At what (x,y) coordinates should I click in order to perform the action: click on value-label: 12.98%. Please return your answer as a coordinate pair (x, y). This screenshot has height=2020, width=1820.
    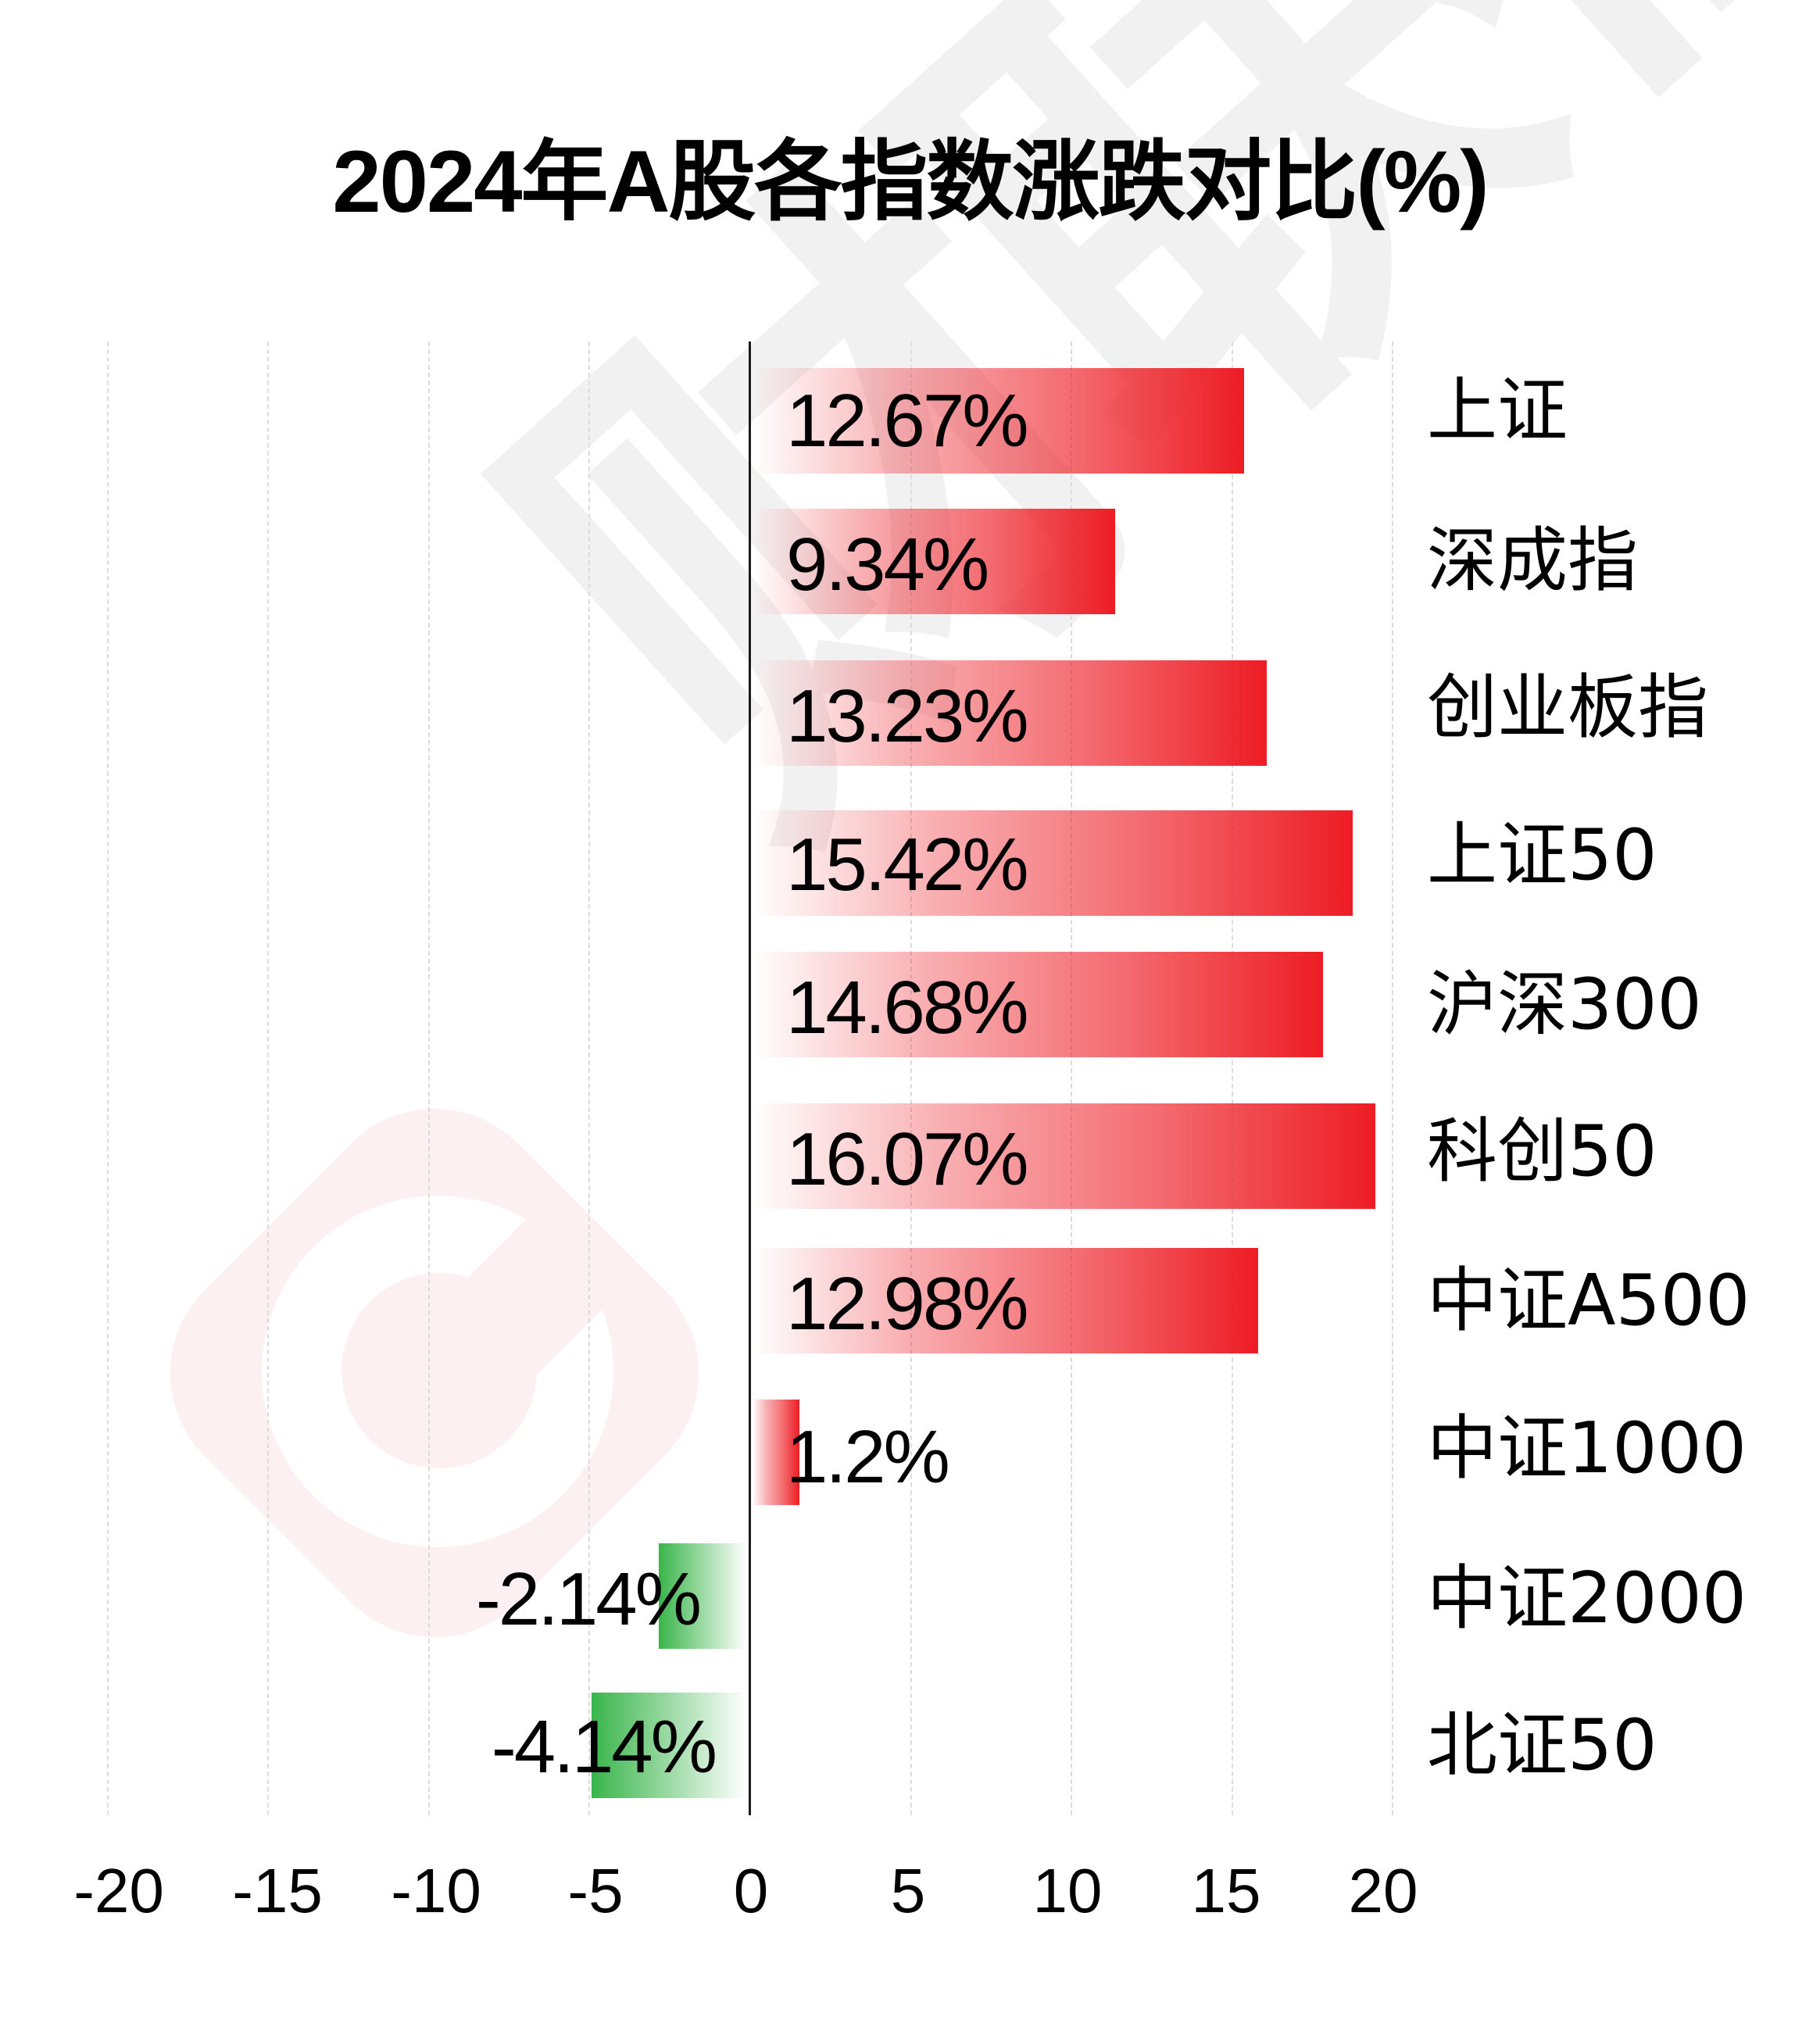
    Looking at the image, I should click on (907, 1304).